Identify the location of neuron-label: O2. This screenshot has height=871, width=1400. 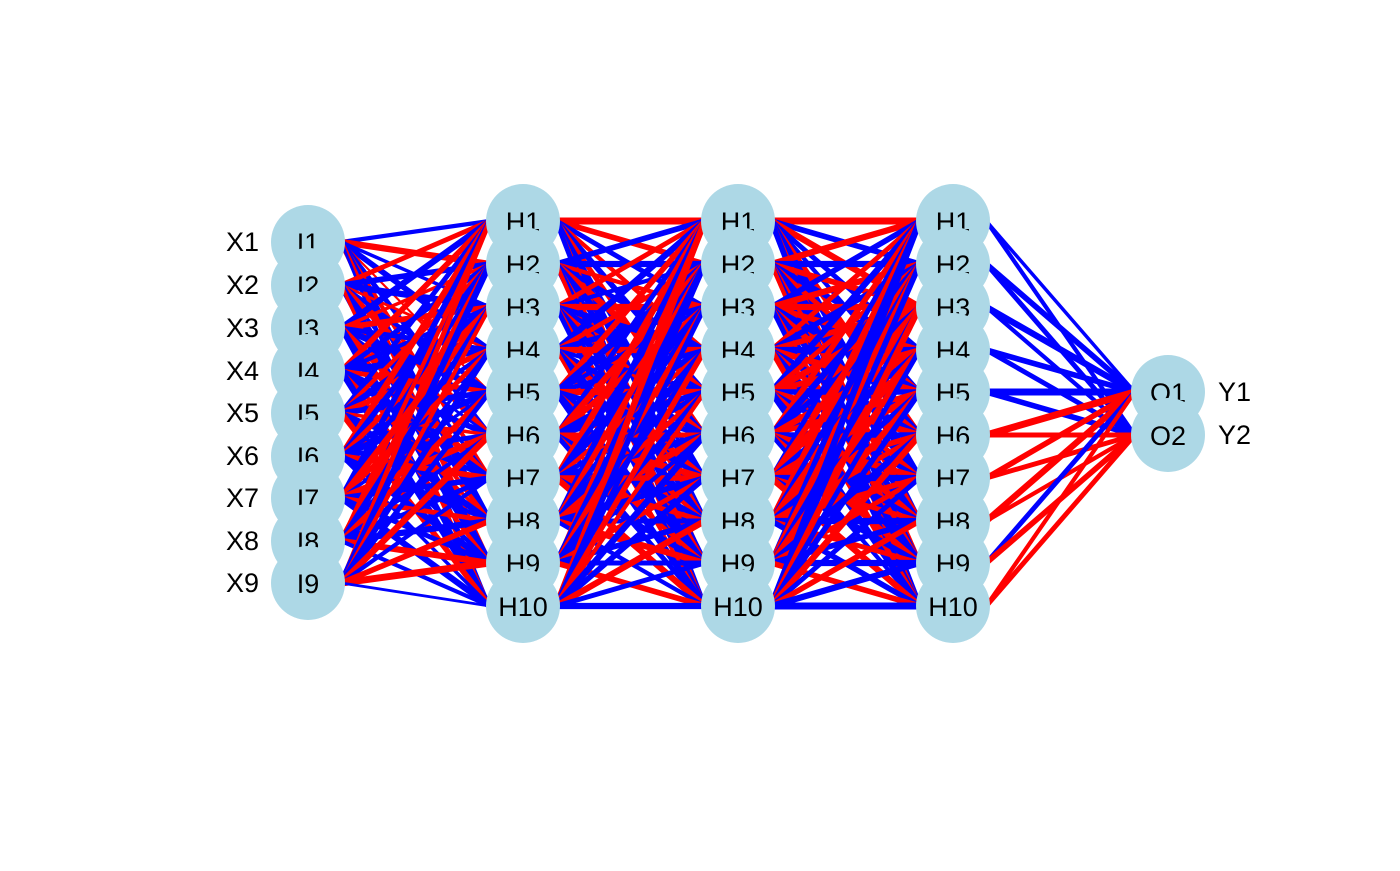
(1168, 436).